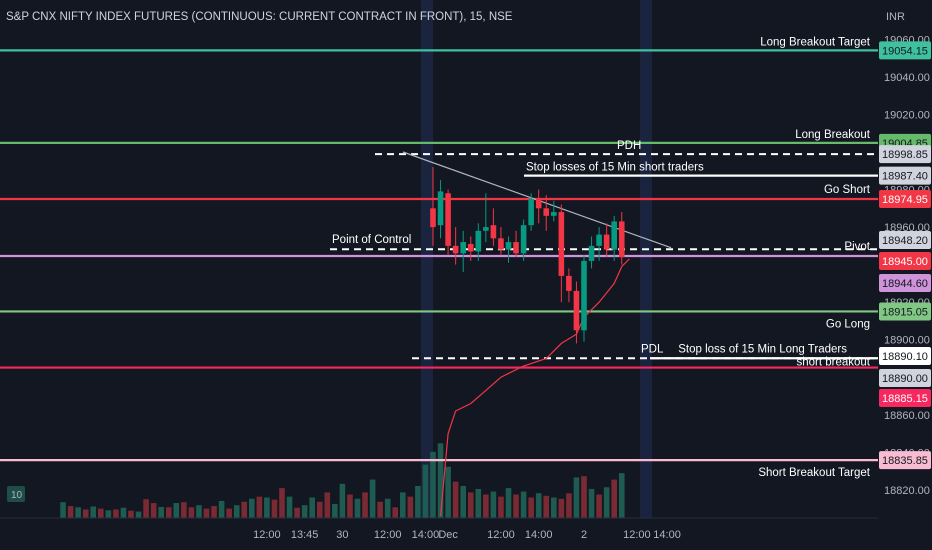 This screenshot has width=932, height=550. Describe the element at coordinates (342, 480) in the screenshot. I see `volume-bars` at that location.